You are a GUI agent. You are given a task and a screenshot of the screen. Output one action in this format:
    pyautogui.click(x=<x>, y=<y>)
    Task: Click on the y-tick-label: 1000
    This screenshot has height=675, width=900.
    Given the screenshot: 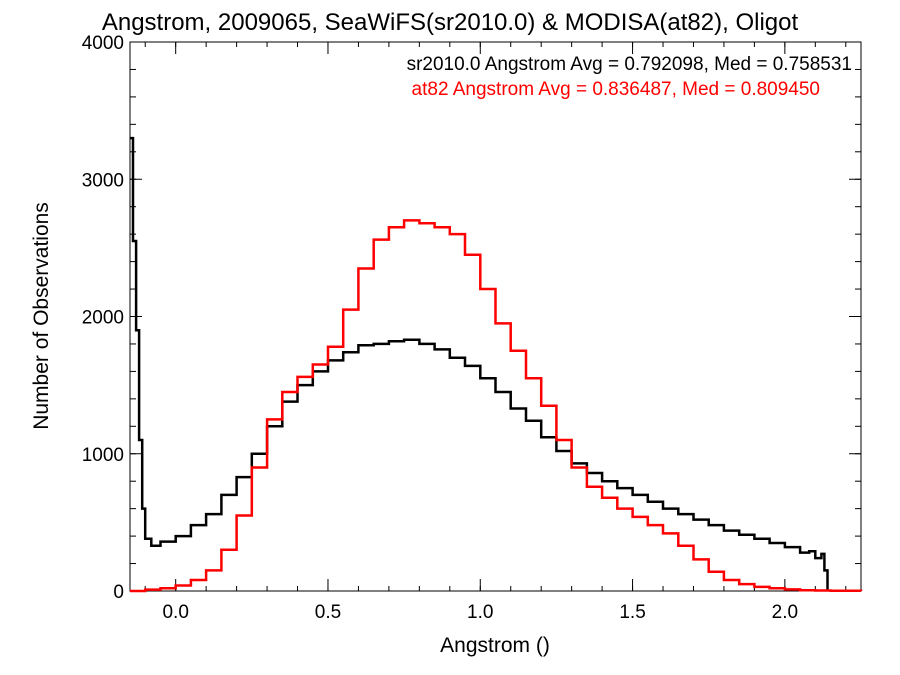 What is the action you would take?
    pyautogui.click(x=103, y=455)
    